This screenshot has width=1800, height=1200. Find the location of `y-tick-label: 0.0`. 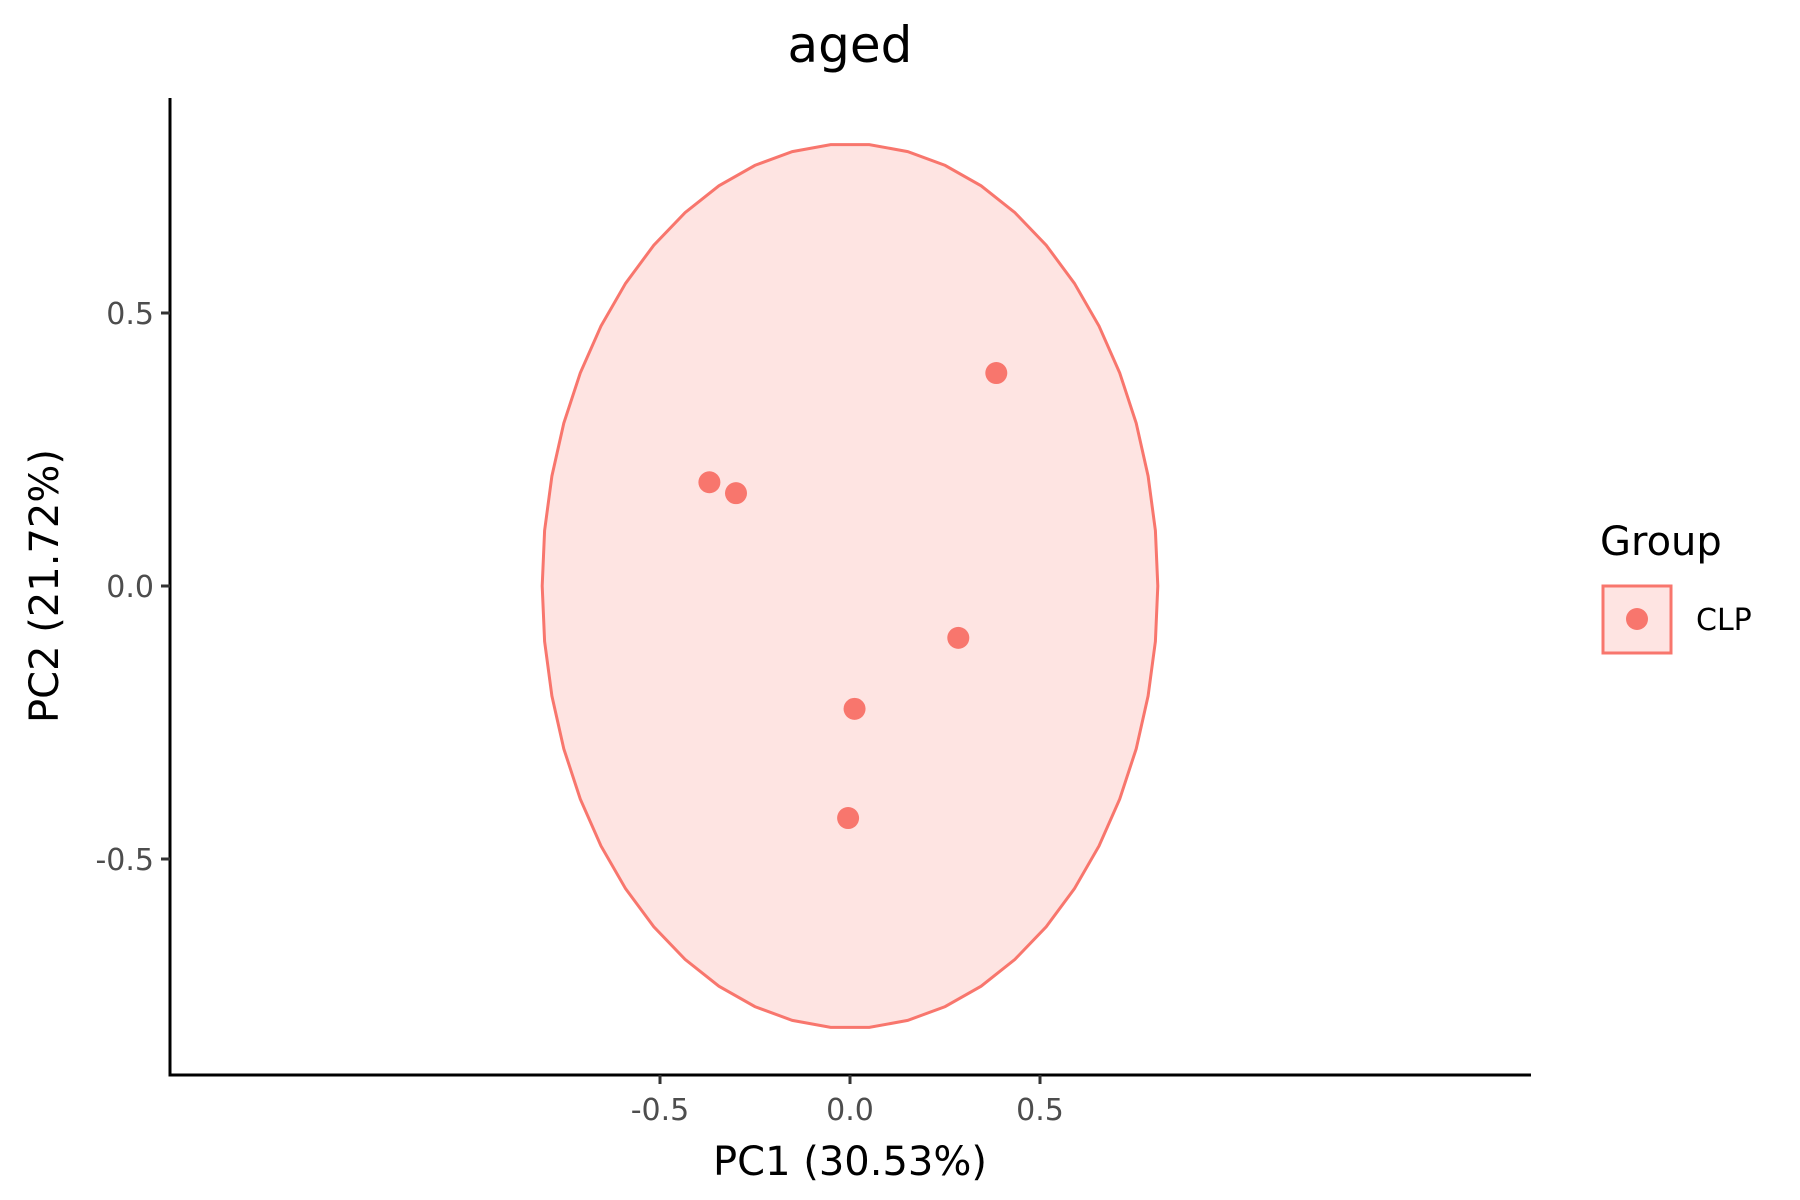

y-tick-label: 0.0 is located at coordinates (130, 587).